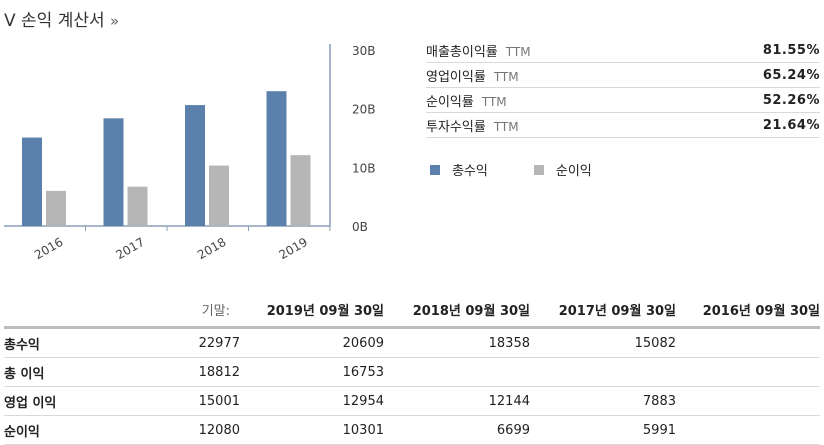  I want to click on y-tick-label: 0B, so click(360, 227).